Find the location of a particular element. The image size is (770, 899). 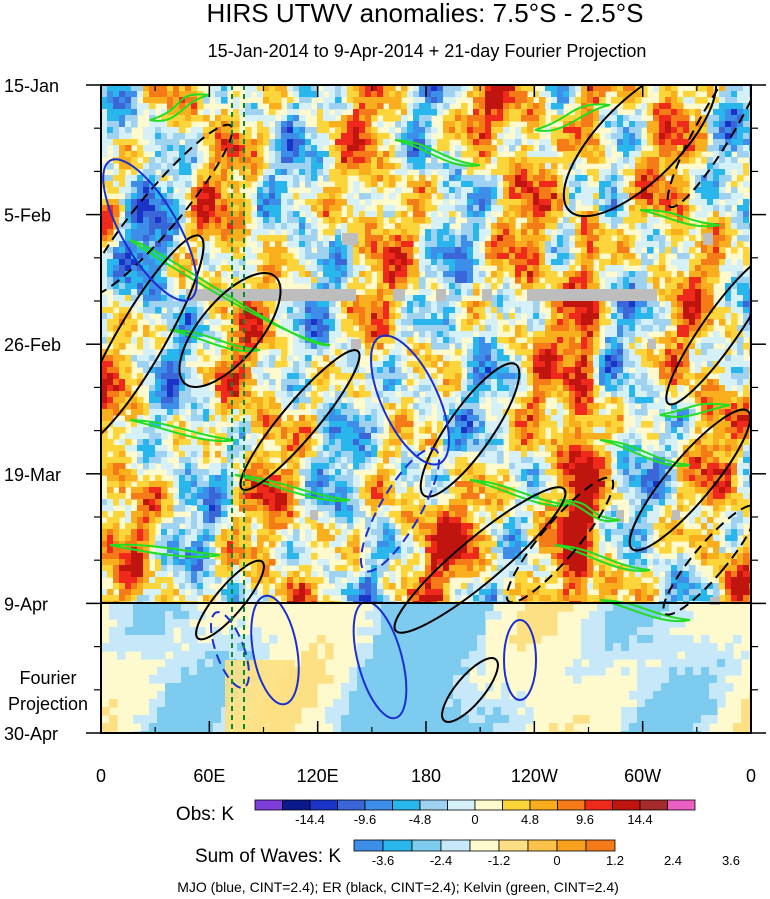

y-tick-label: 30-Apr is located at coordinates (31, 734).